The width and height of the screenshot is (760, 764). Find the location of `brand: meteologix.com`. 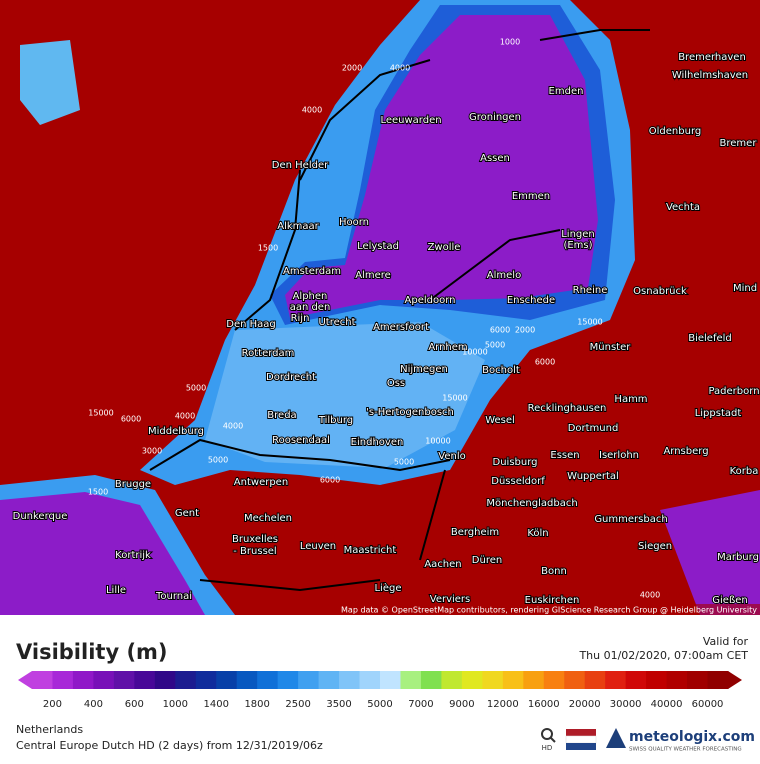

brand: meteologix.com is located at coordinates (692, 737).